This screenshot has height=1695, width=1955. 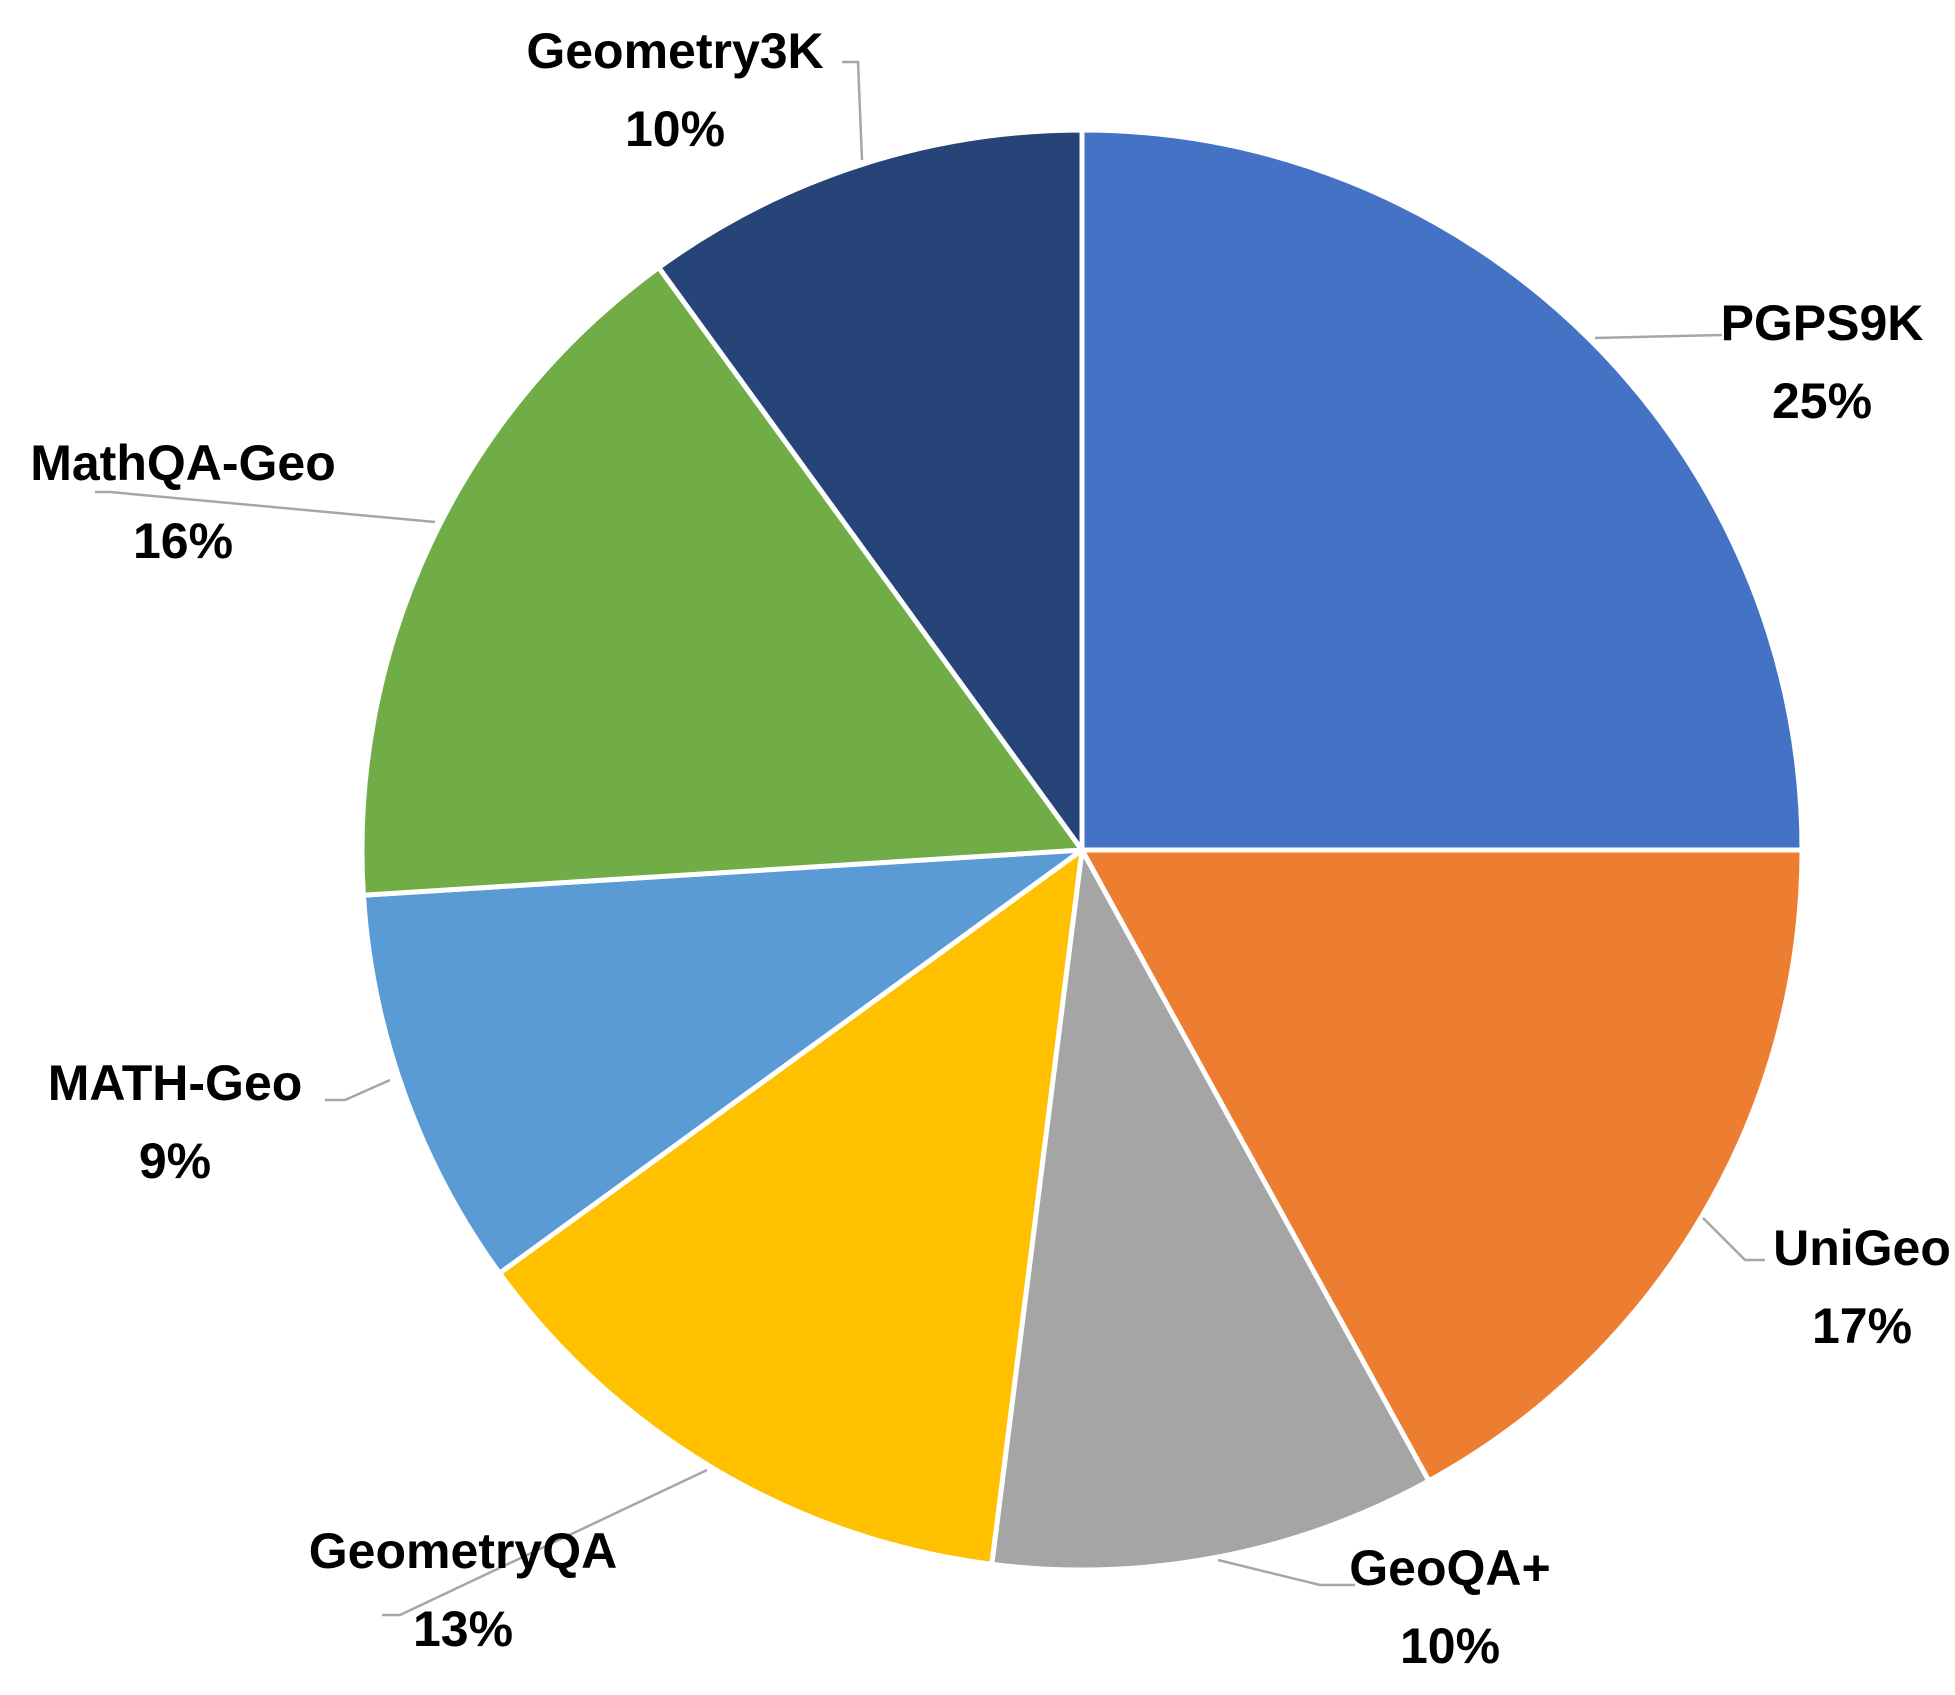 I want to click on slice-name-label: UniGeo, so click(x=1862, y=1248).